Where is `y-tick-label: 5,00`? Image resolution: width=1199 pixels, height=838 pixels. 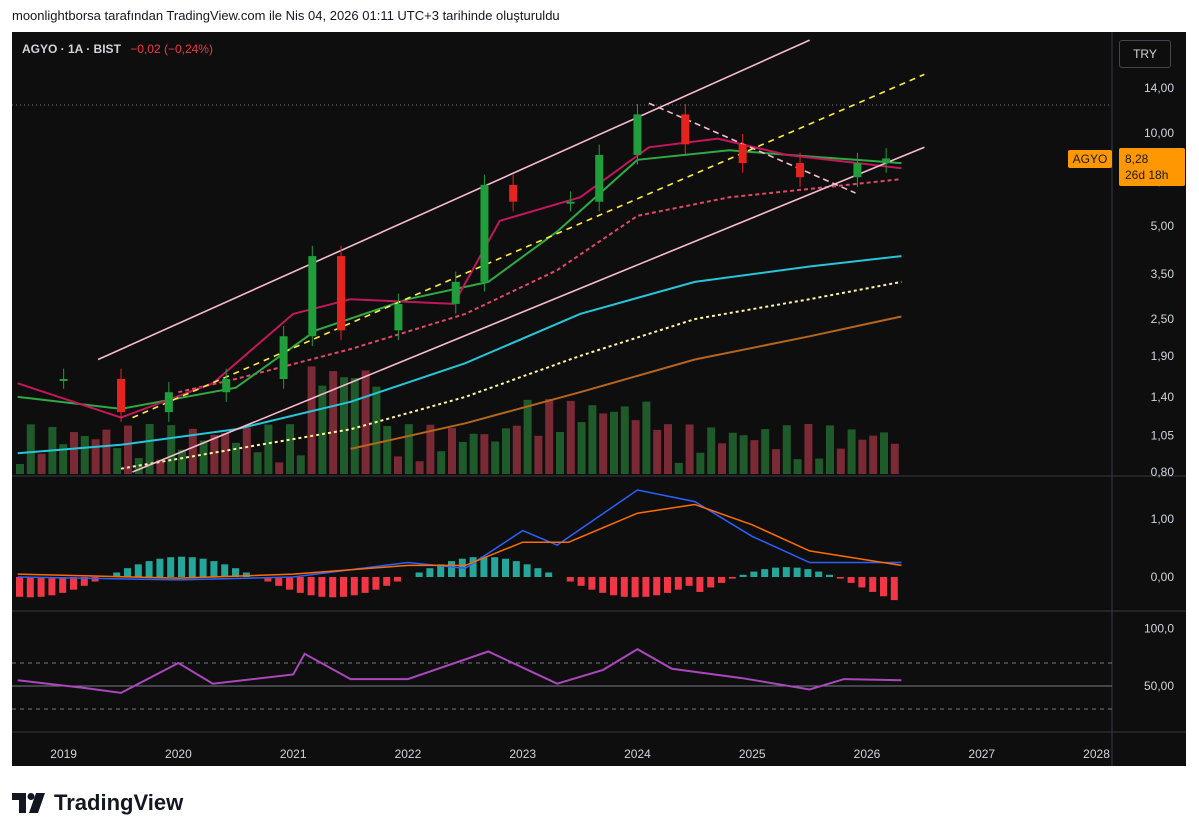 y-tick-label: 5,00 is located at coordinates (1163, 226).